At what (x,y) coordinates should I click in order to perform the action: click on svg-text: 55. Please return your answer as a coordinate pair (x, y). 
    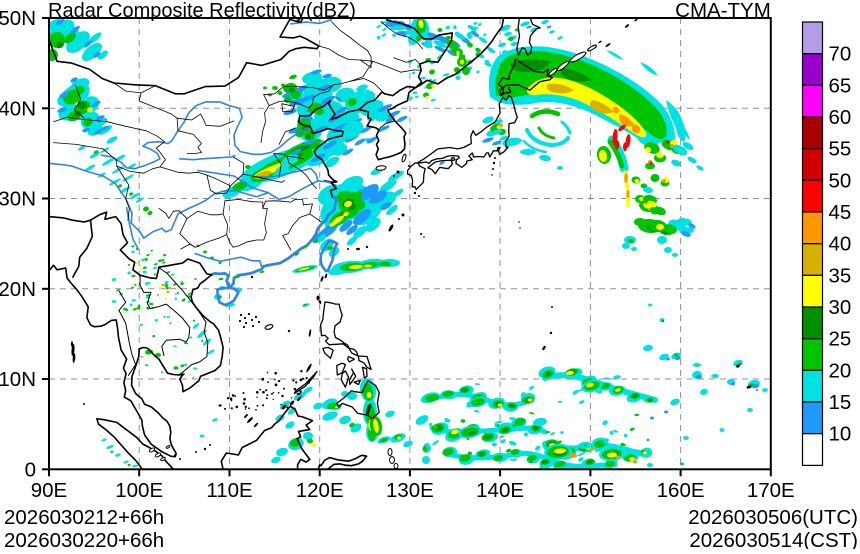
    Looking at the image, I should click on (840, 149).